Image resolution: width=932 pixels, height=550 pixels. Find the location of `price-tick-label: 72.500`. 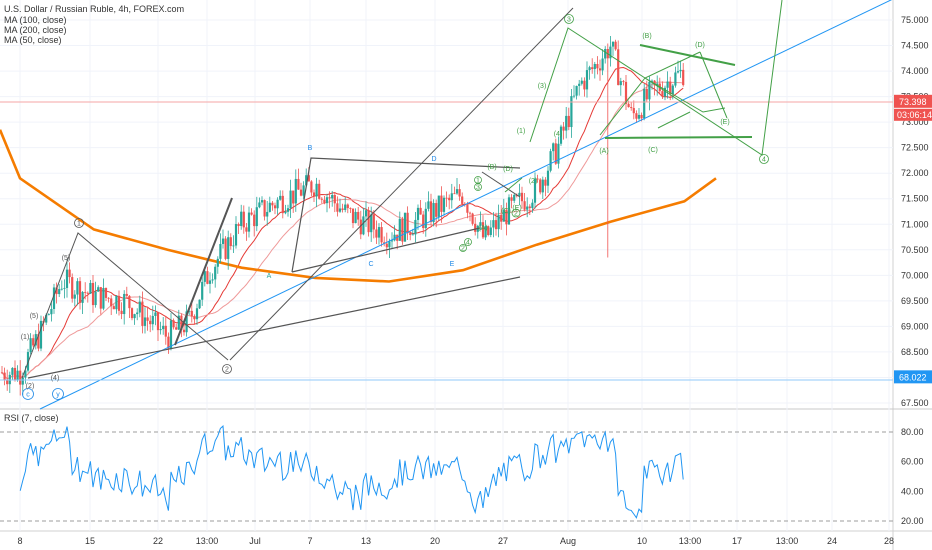

price-tick-label: 72.500 is located at coordinates (915, 148).